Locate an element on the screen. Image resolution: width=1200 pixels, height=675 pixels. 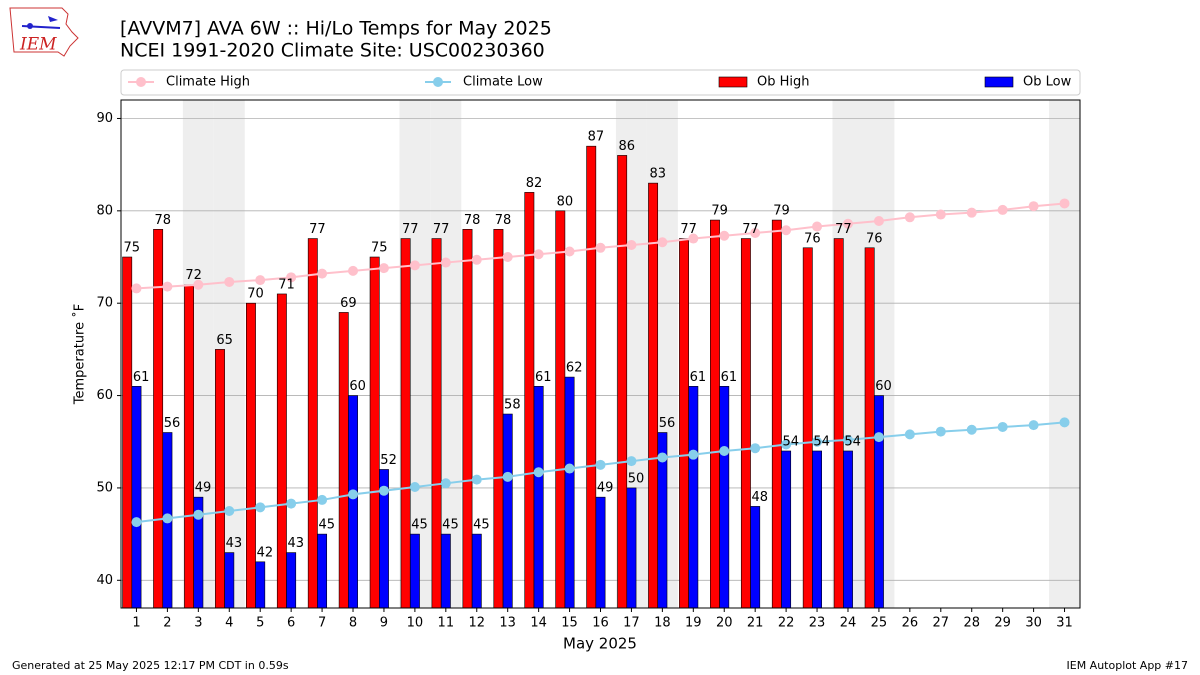
x-tick-label: 17 is located at coordinates (631, 623).